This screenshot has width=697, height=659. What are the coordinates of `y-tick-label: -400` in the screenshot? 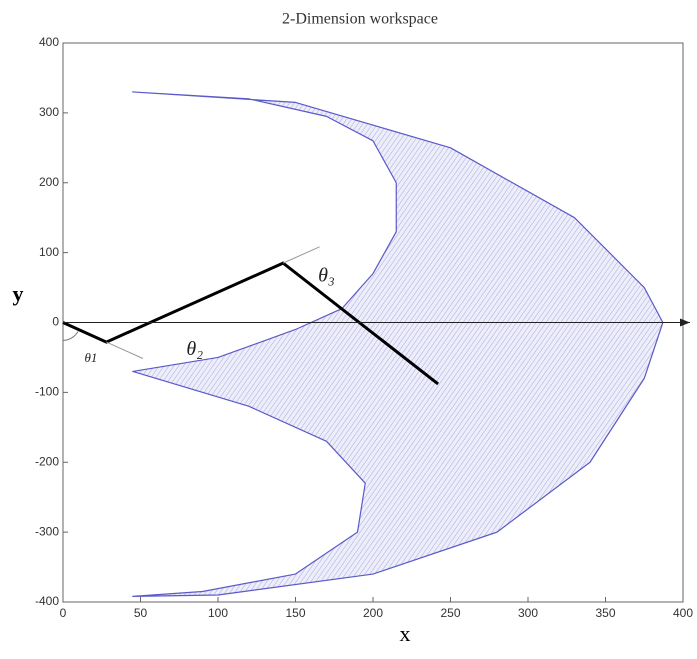 It's located at (47, 601).